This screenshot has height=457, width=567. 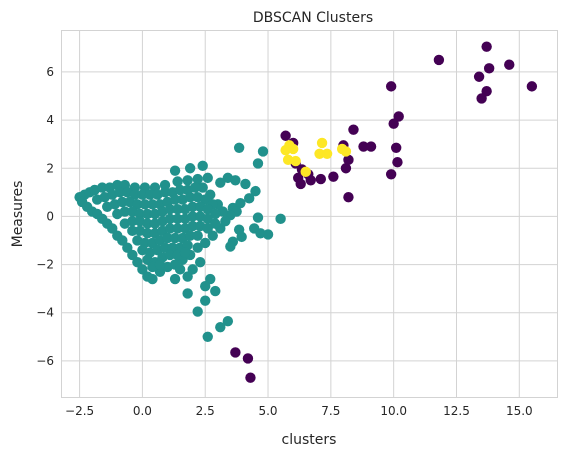 I want to click on x-tick-label: 0.0, so click(x=142, y=411).